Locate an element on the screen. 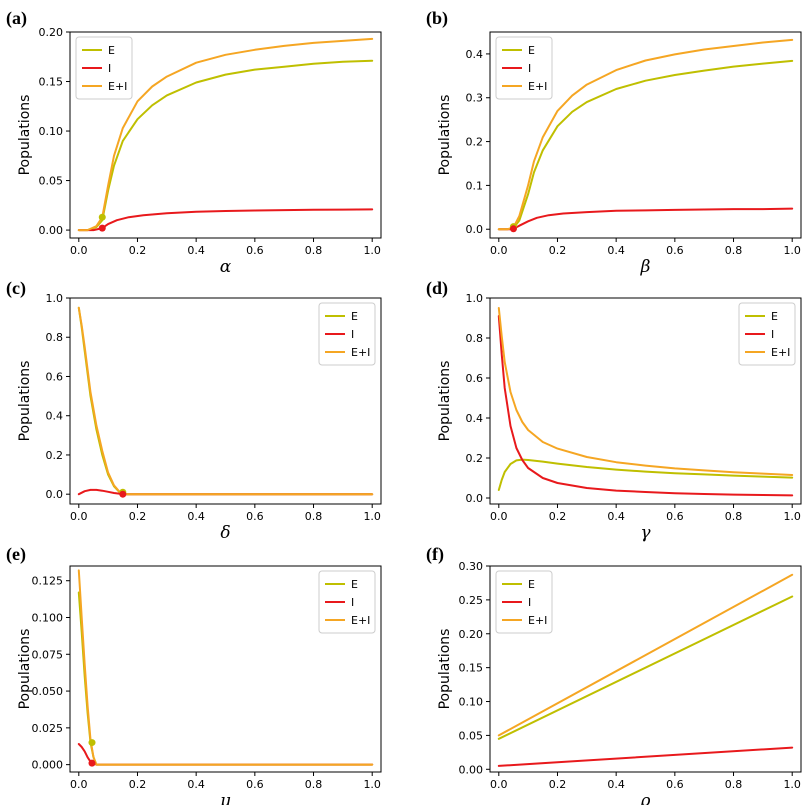 The width and height of the screenshot is (807, 805). x-axis-label: γ is located at coordinates (645, 533).